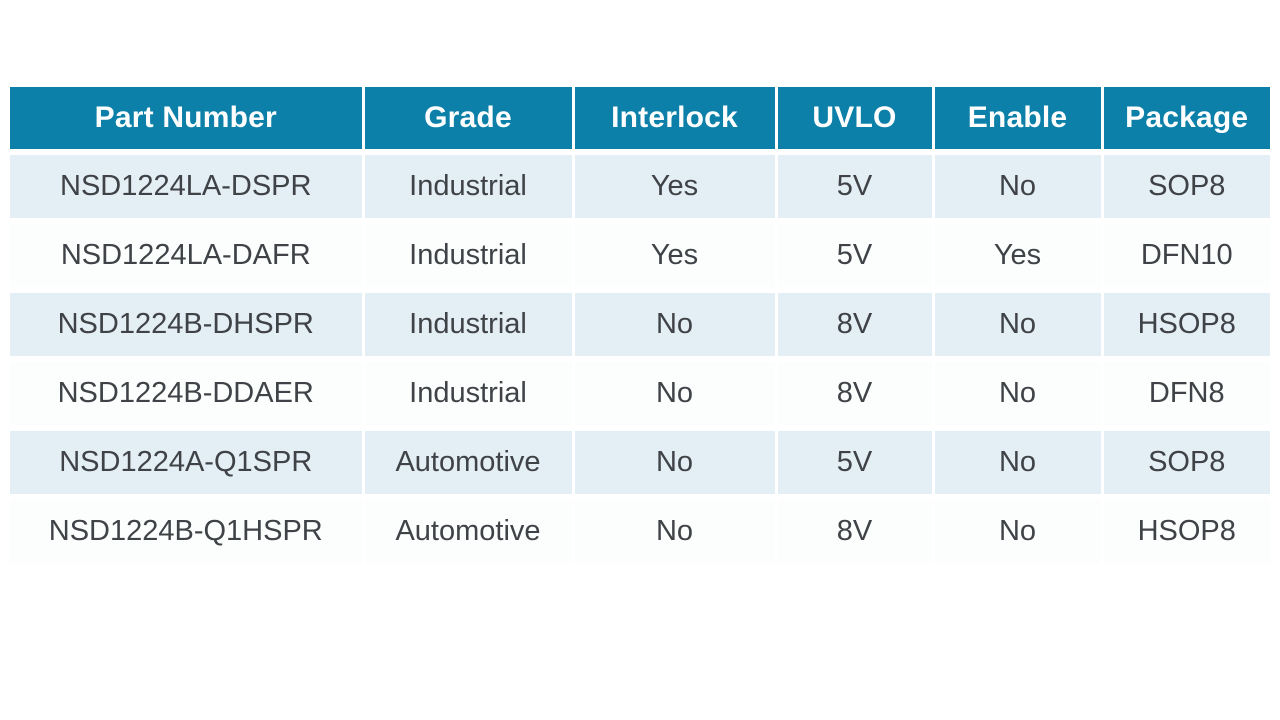 Image resolution: width=1280 pixels, height=720 pixels. I want to click on header-cell-part-number: Part Number, so click(187, 121).